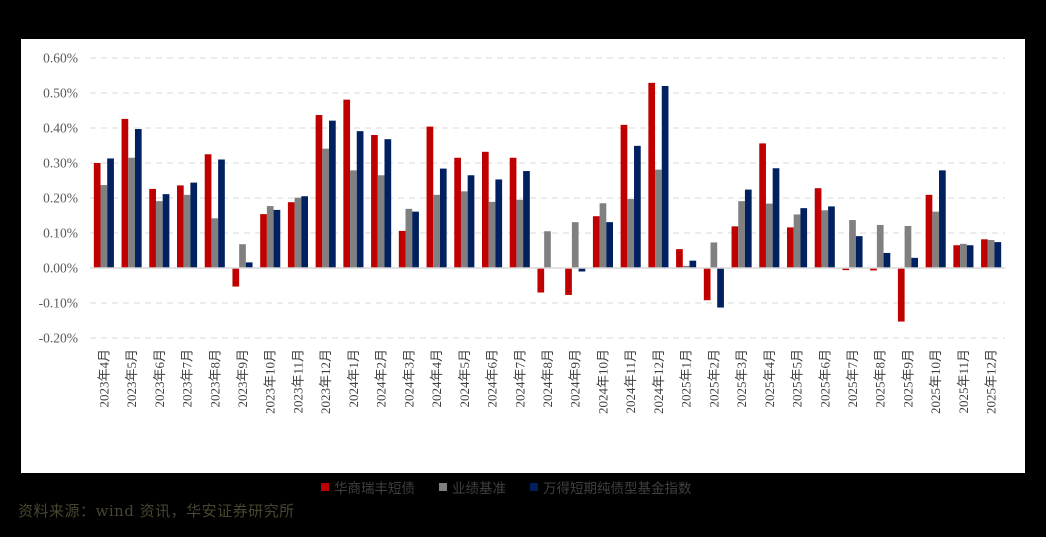 The height and width of the screenshot is (537, 1046). What do you see at coordinates (436, 378) in the screenshot?
I see `x-tick-label: 2024年4月` at bounding box center [436, 378].